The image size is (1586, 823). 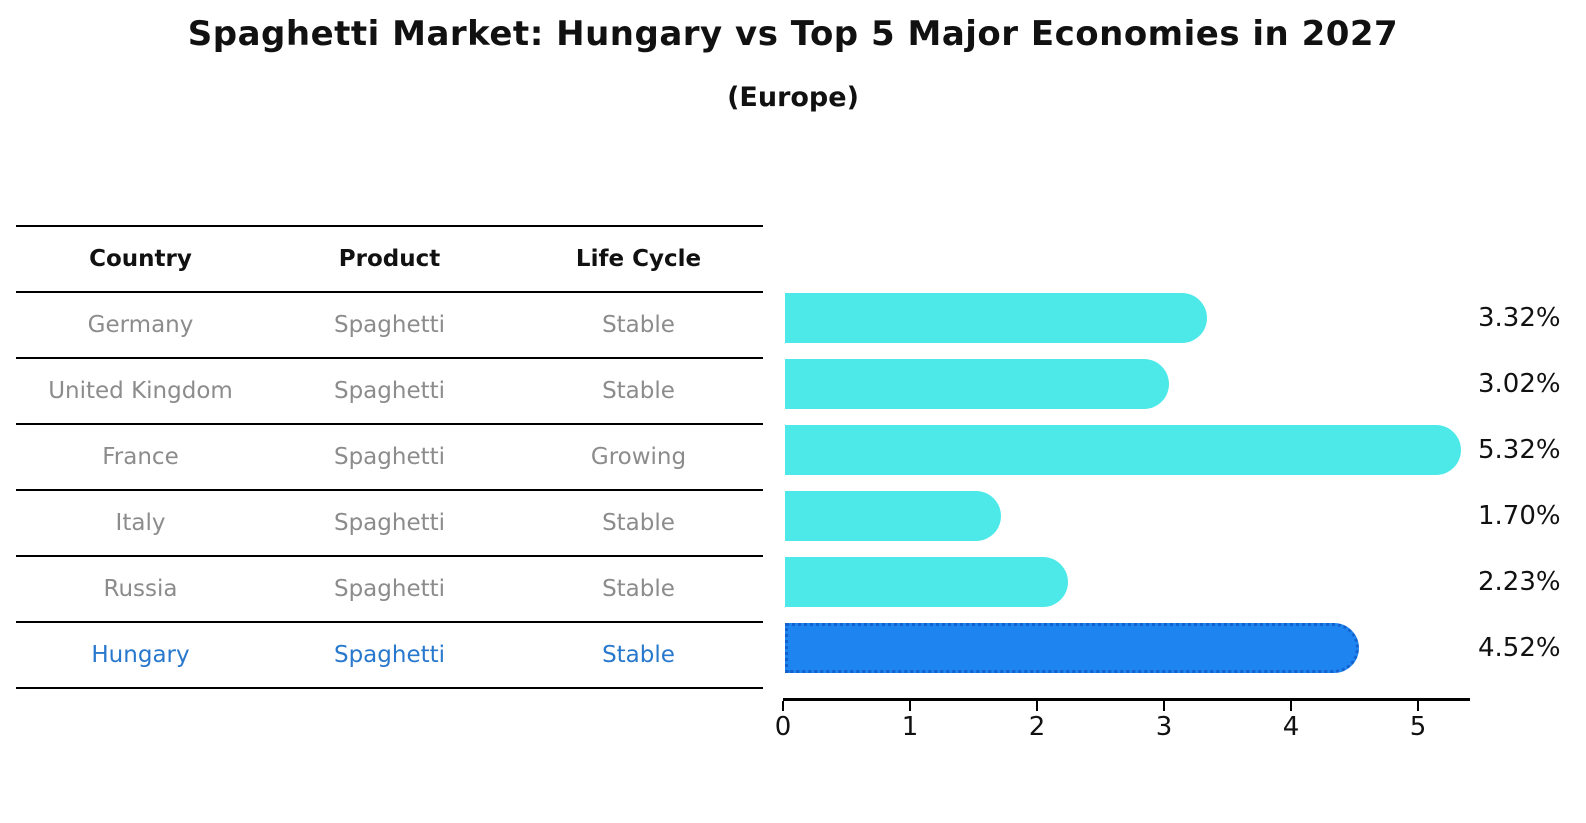 I want to click on table-row: France Spaghetti Growing, so click(x=389, y=458).